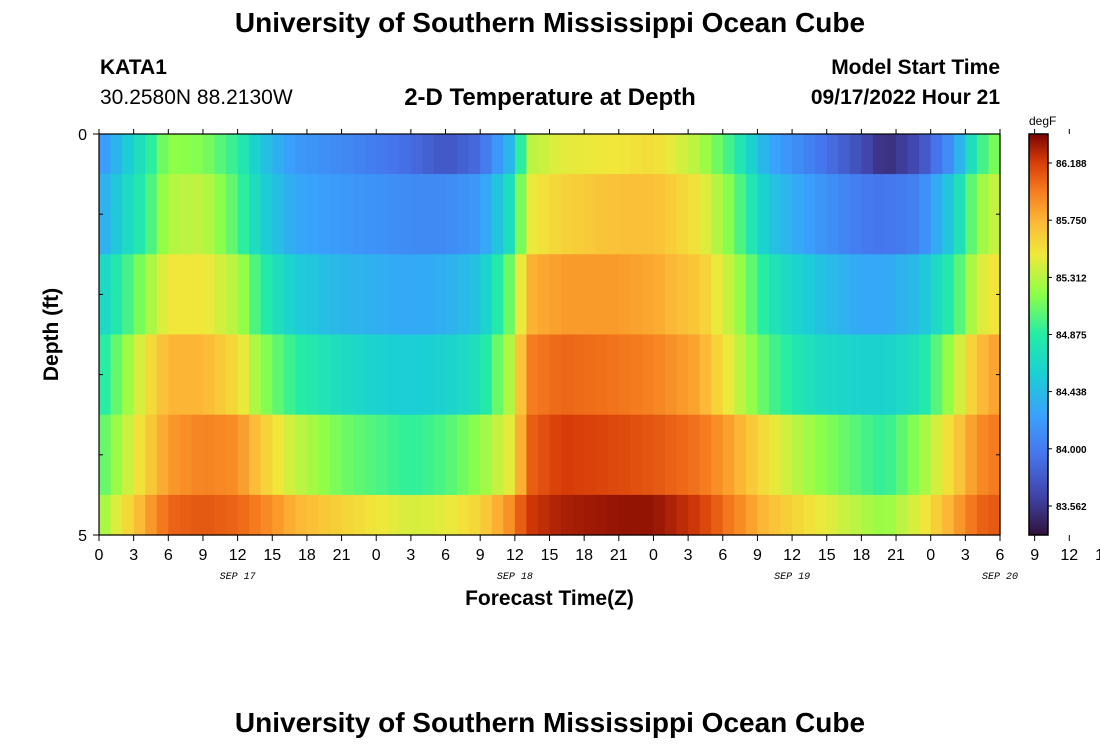 The height and width of the screenshot is (750, 1100). I want to click on x-tick-label: 15, so click(1097, 555).